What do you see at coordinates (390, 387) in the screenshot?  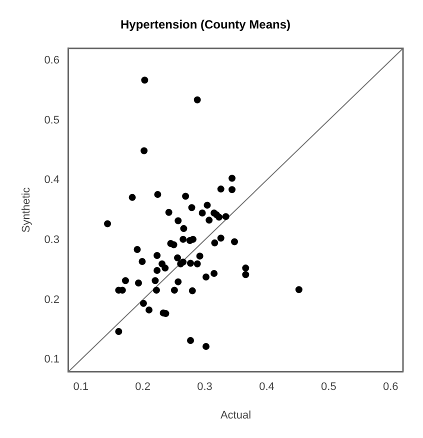 I see `x-tick-label: 0.6` at bounding box center [390, 387].